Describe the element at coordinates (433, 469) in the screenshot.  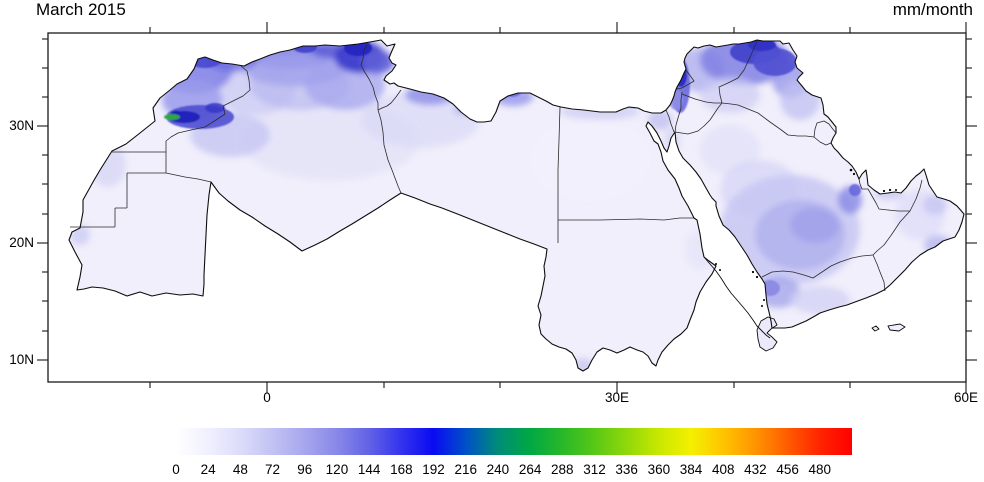
I see `colorbar-label: 192` at that location.